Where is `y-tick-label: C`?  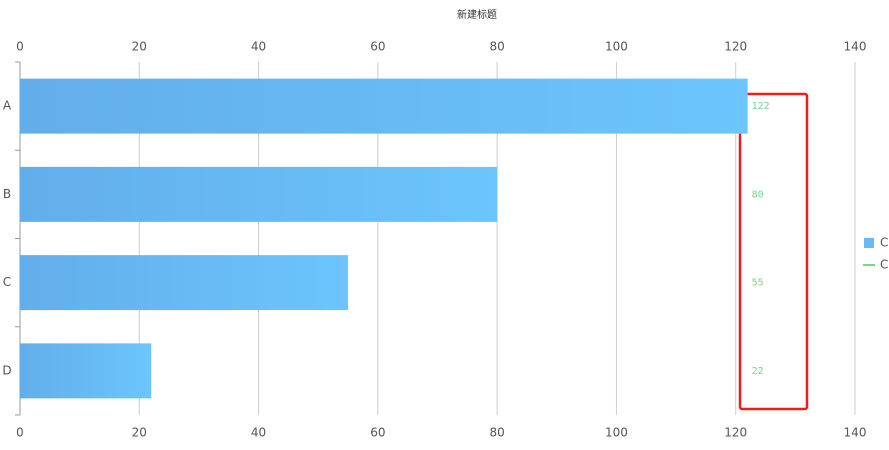
y-tick-label: C is located at coordinates (7, 282).